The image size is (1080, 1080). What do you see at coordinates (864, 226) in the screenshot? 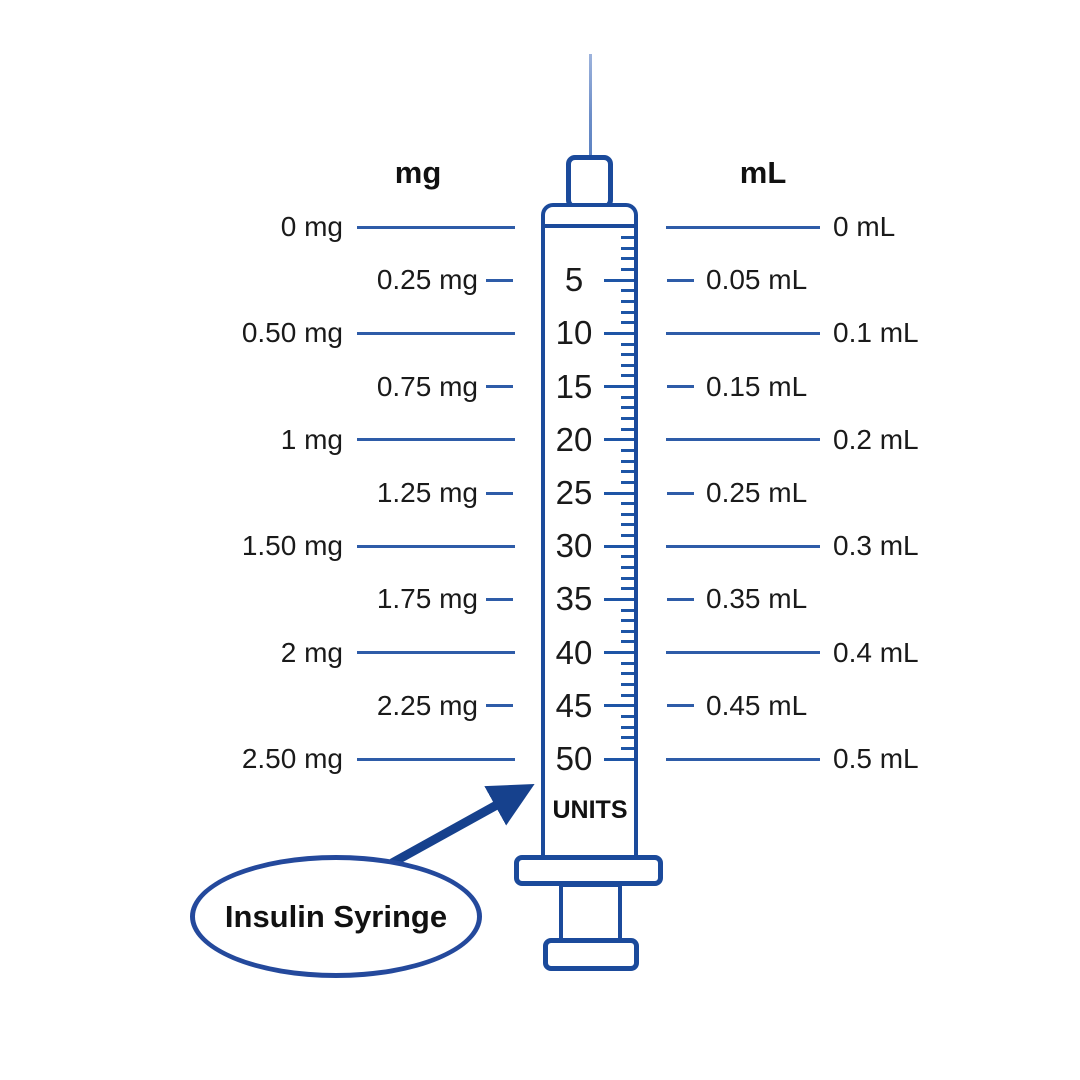
I see `ml-row-label: 0 mL` at bounding box center [864, 226].